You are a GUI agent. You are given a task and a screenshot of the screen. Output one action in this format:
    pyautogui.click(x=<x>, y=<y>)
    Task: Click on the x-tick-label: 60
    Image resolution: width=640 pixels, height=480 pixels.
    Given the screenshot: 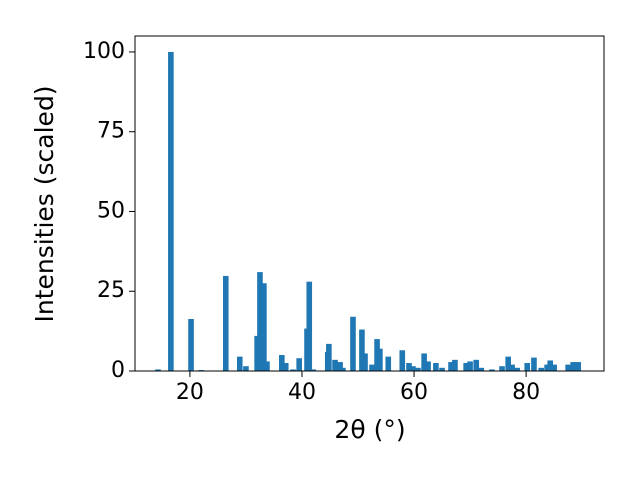 What is the action you would take?
    pyautogui.click(x=414, y=392)
    